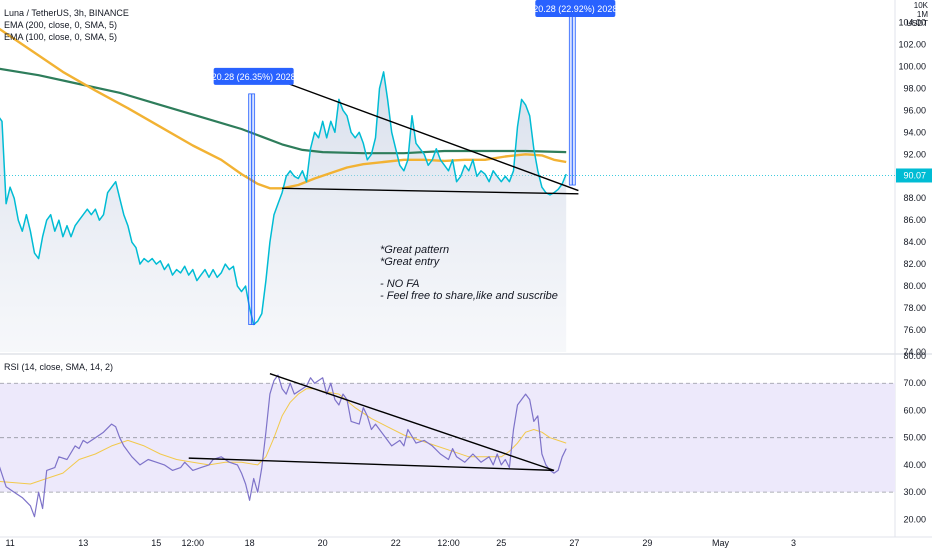 The height and width of the screenshot is (550, 932). I want to click on time-tick-label: 22, so click(396, 543).